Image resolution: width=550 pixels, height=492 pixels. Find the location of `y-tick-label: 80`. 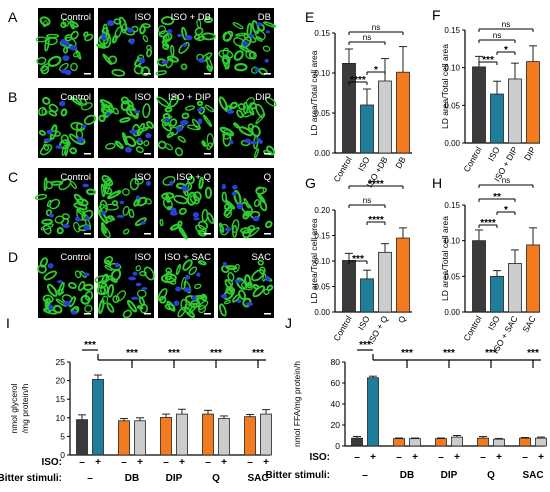

y-tick-label: 80 is located at coordinates (336, 362).